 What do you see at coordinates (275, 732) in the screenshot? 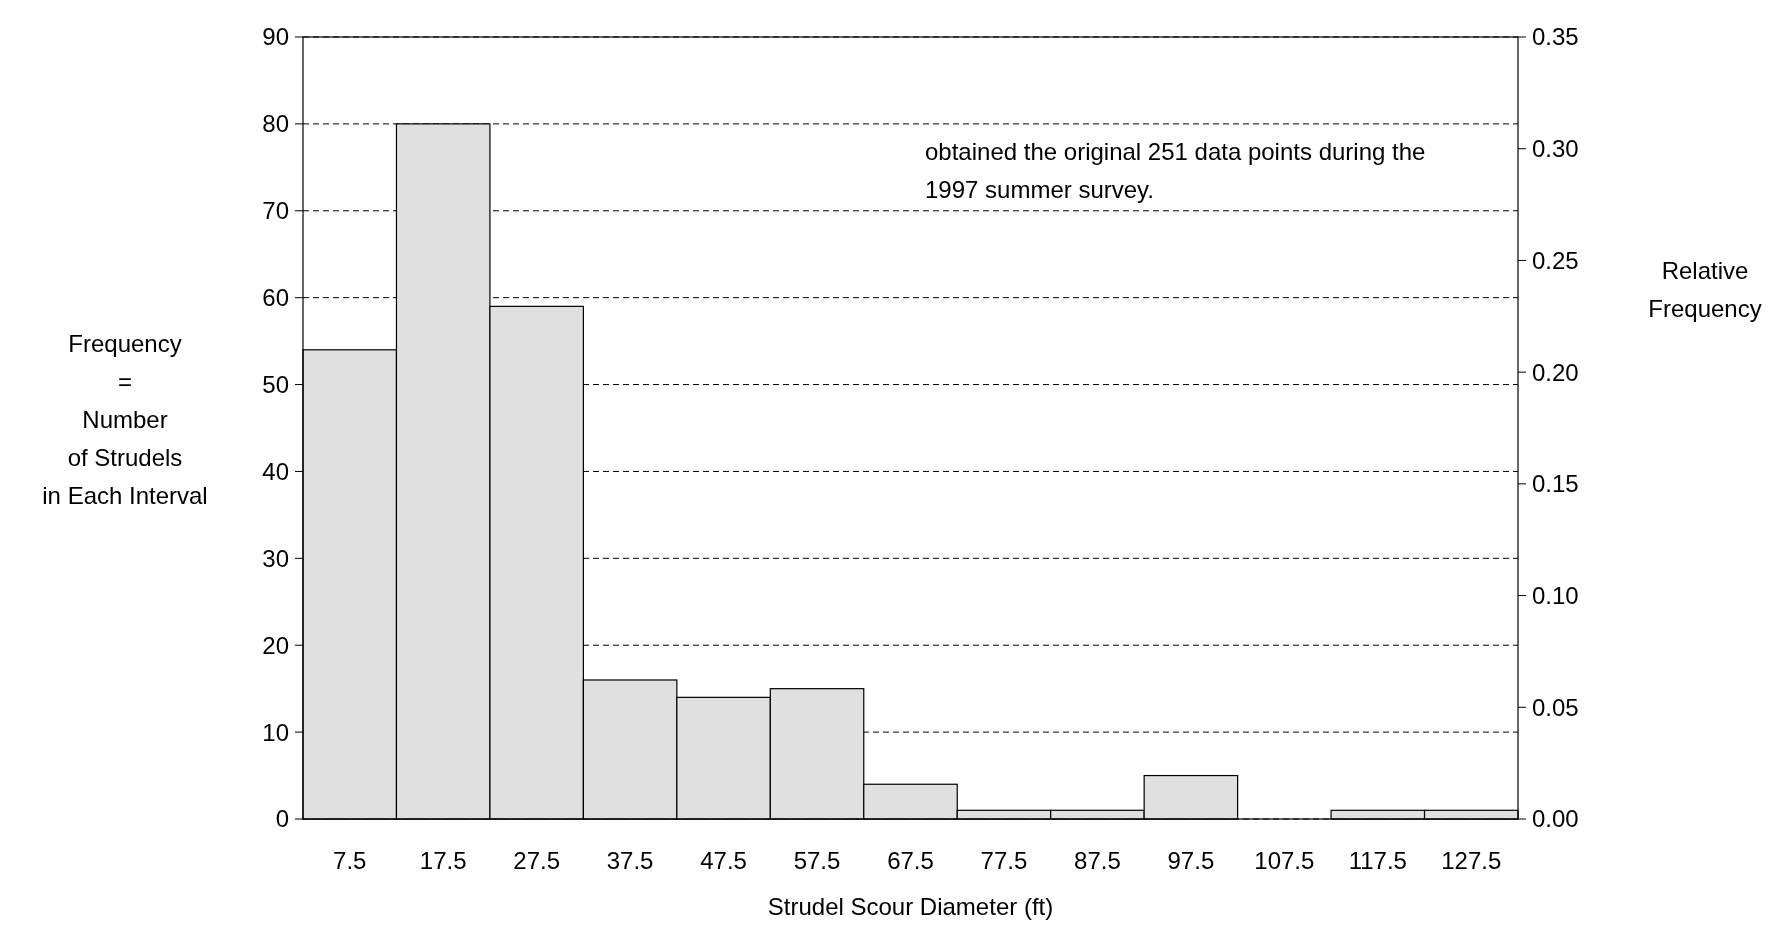
I see `y-tick-label: 10` at bounding box center [275, 732].